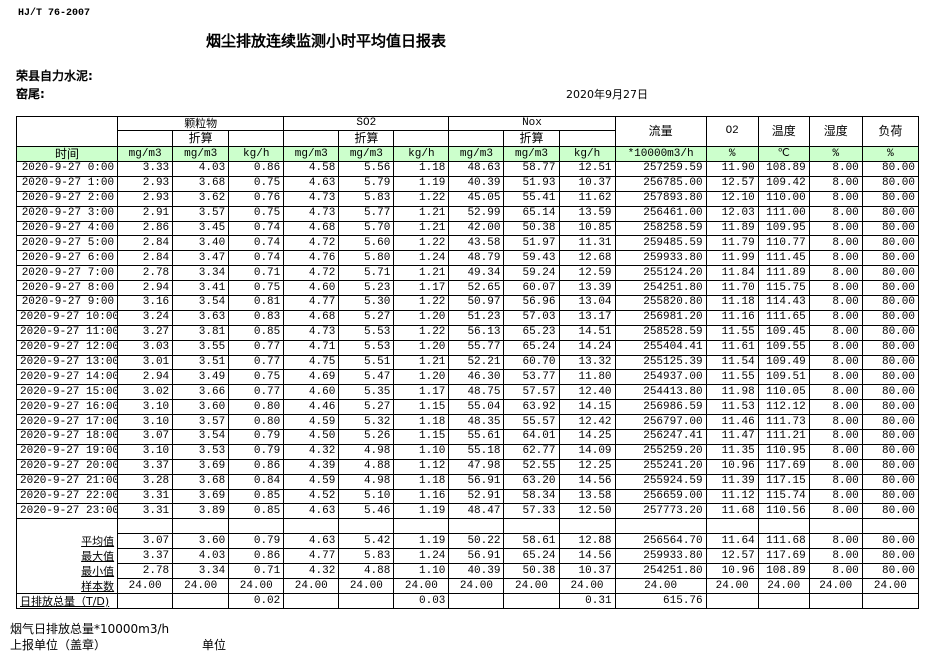 Image resolution: width=932 pixels, height=658 pixels. What do you see at coordinates (476, 154) in the screenshot?
I see `unit-cell: mg/m3` at bounding box center [476, 154].